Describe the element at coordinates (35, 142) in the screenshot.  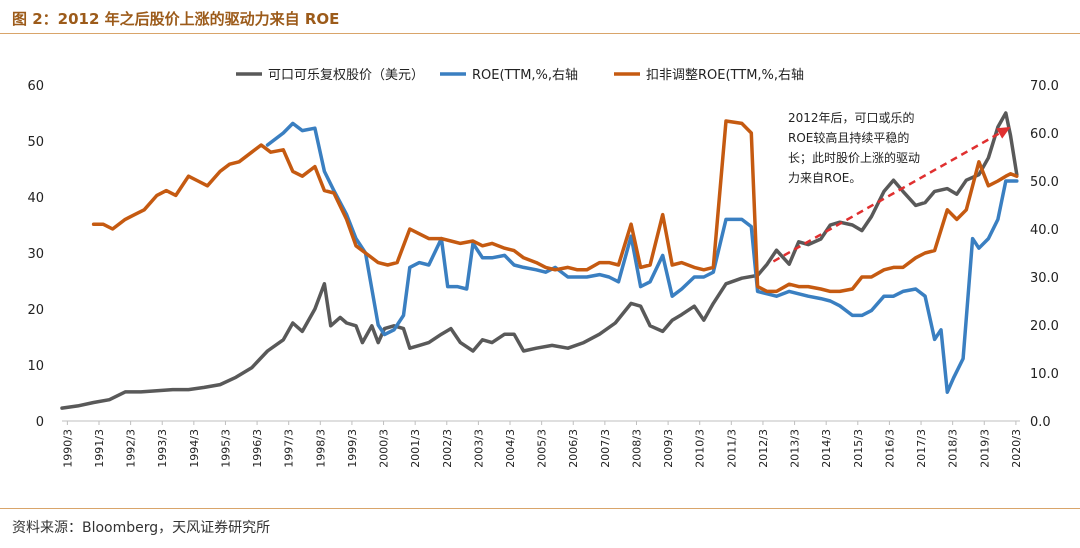
I see `y-left-tick-label: 50` at that location.